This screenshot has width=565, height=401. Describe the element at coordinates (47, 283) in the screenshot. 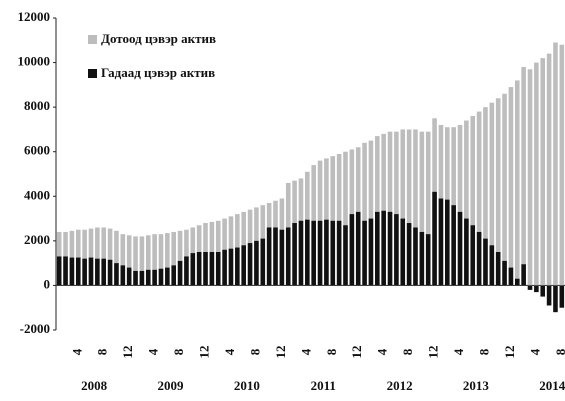

I see `y-tick-label: 0` at that location.